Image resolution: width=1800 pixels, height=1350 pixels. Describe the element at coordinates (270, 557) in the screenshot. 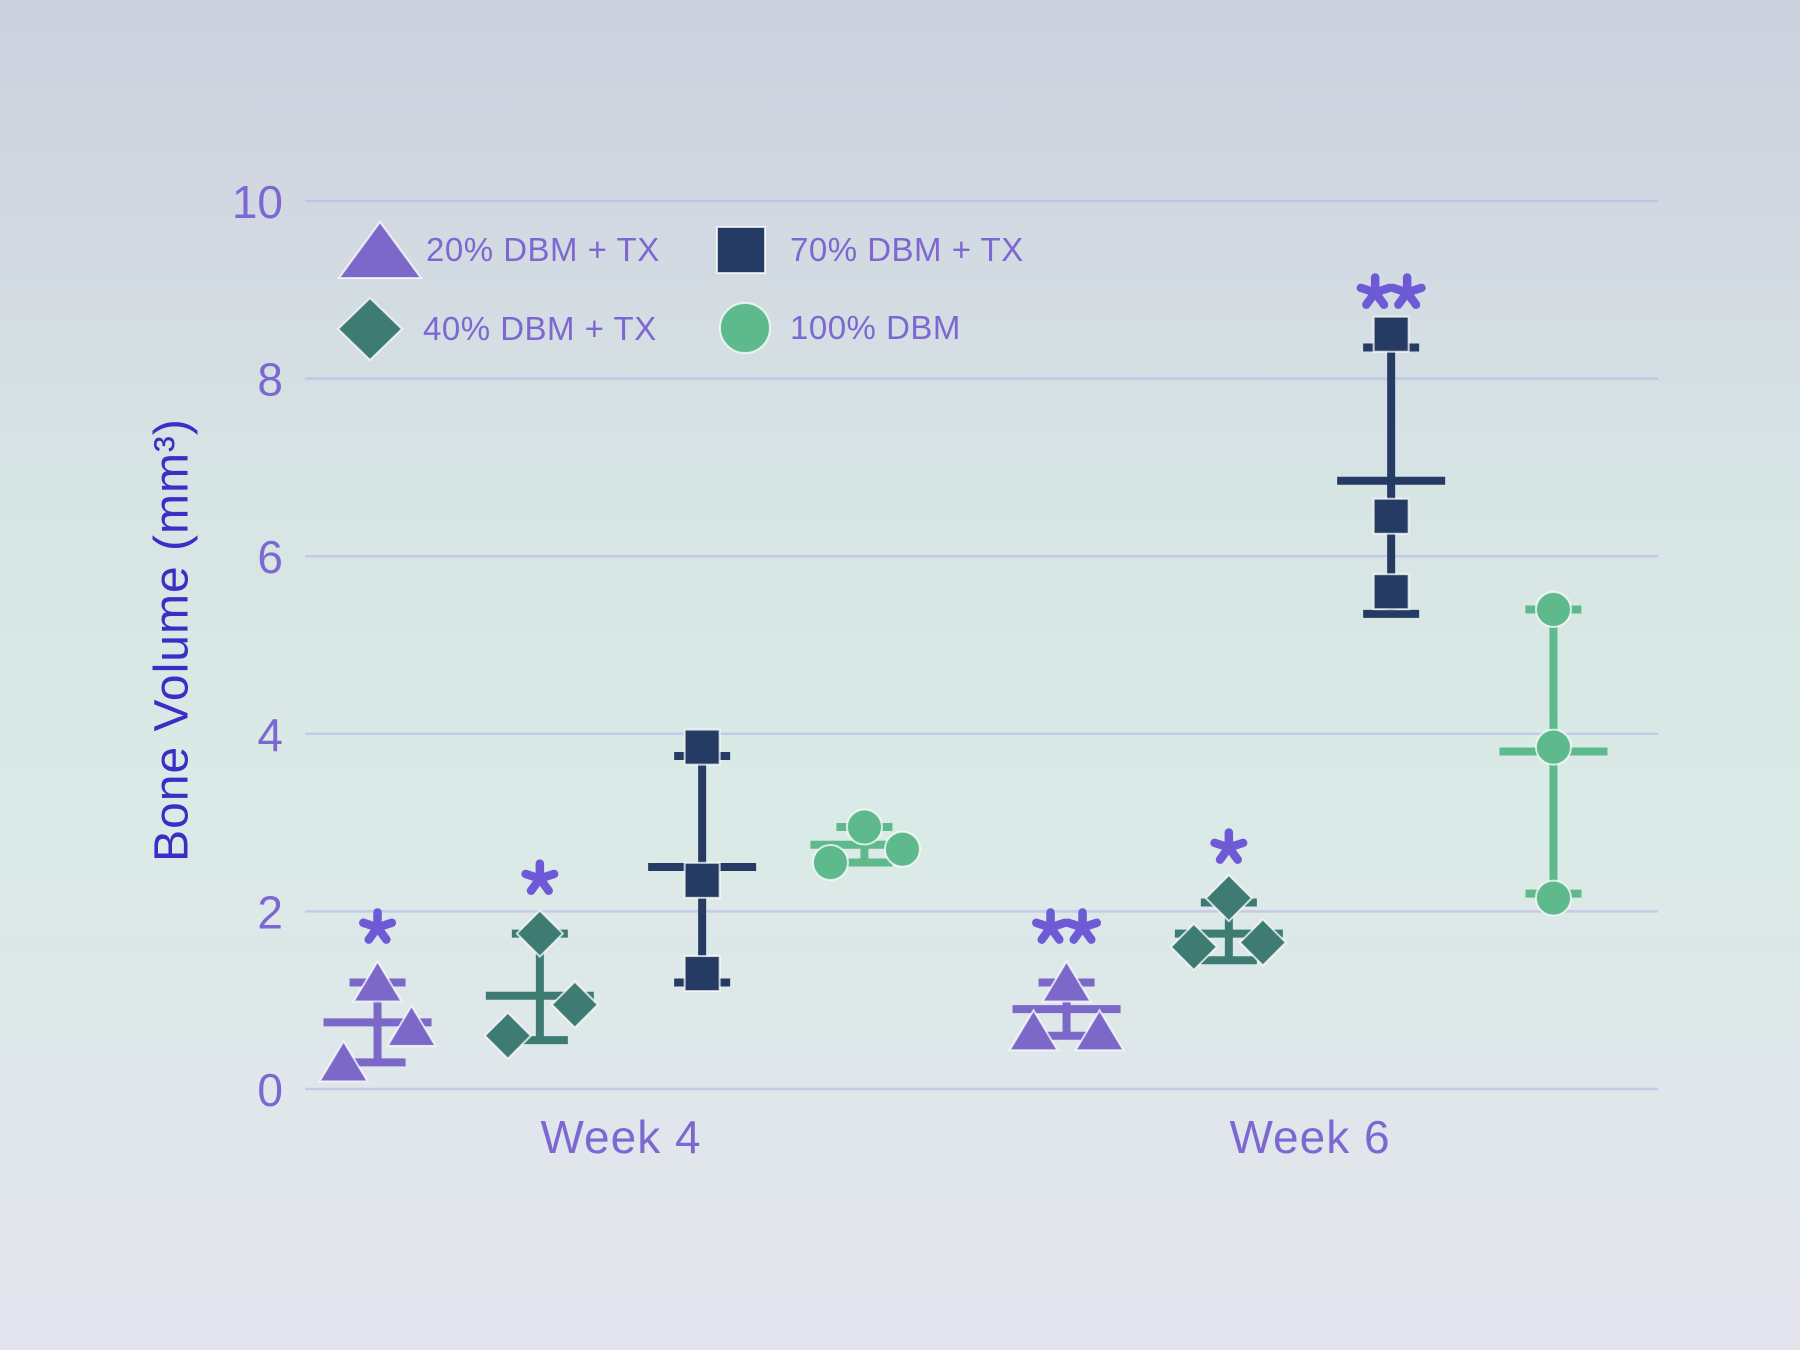

I see `y-tick-label: 6` at that location.